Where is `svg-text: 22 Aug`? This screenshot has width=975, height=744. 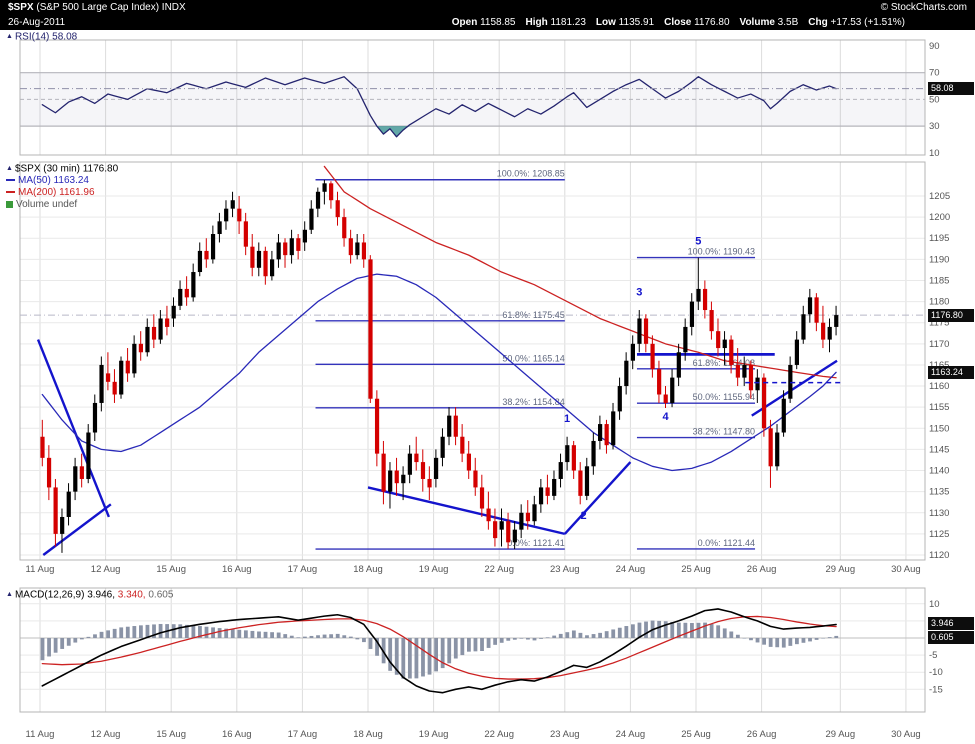
svg-text: 22 Aug is located at coordinates (499, 569).